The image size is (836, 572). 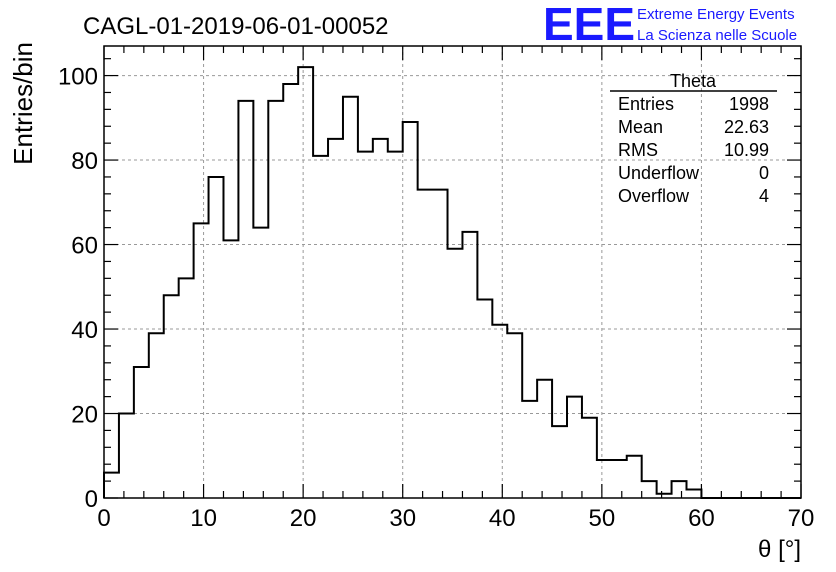 I want to click on x-tick-label: 60, so click(x=701, y=518).